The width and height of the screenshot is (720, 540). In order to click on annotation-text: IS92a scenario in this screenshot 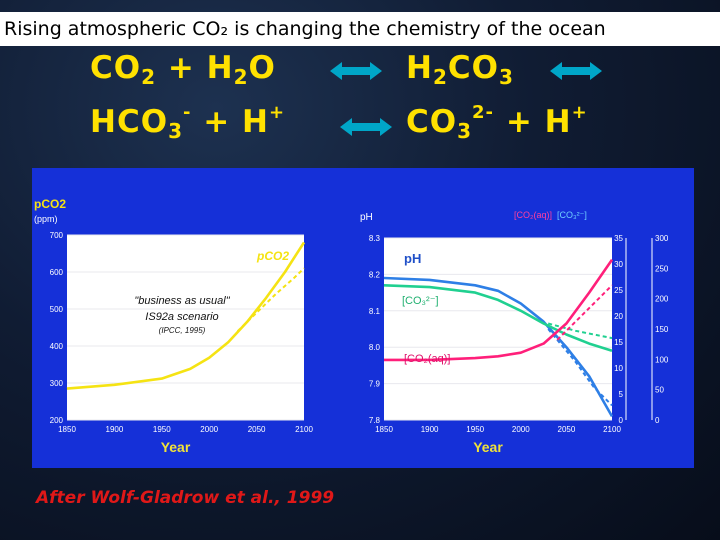, I will do `click(181, 317)`.